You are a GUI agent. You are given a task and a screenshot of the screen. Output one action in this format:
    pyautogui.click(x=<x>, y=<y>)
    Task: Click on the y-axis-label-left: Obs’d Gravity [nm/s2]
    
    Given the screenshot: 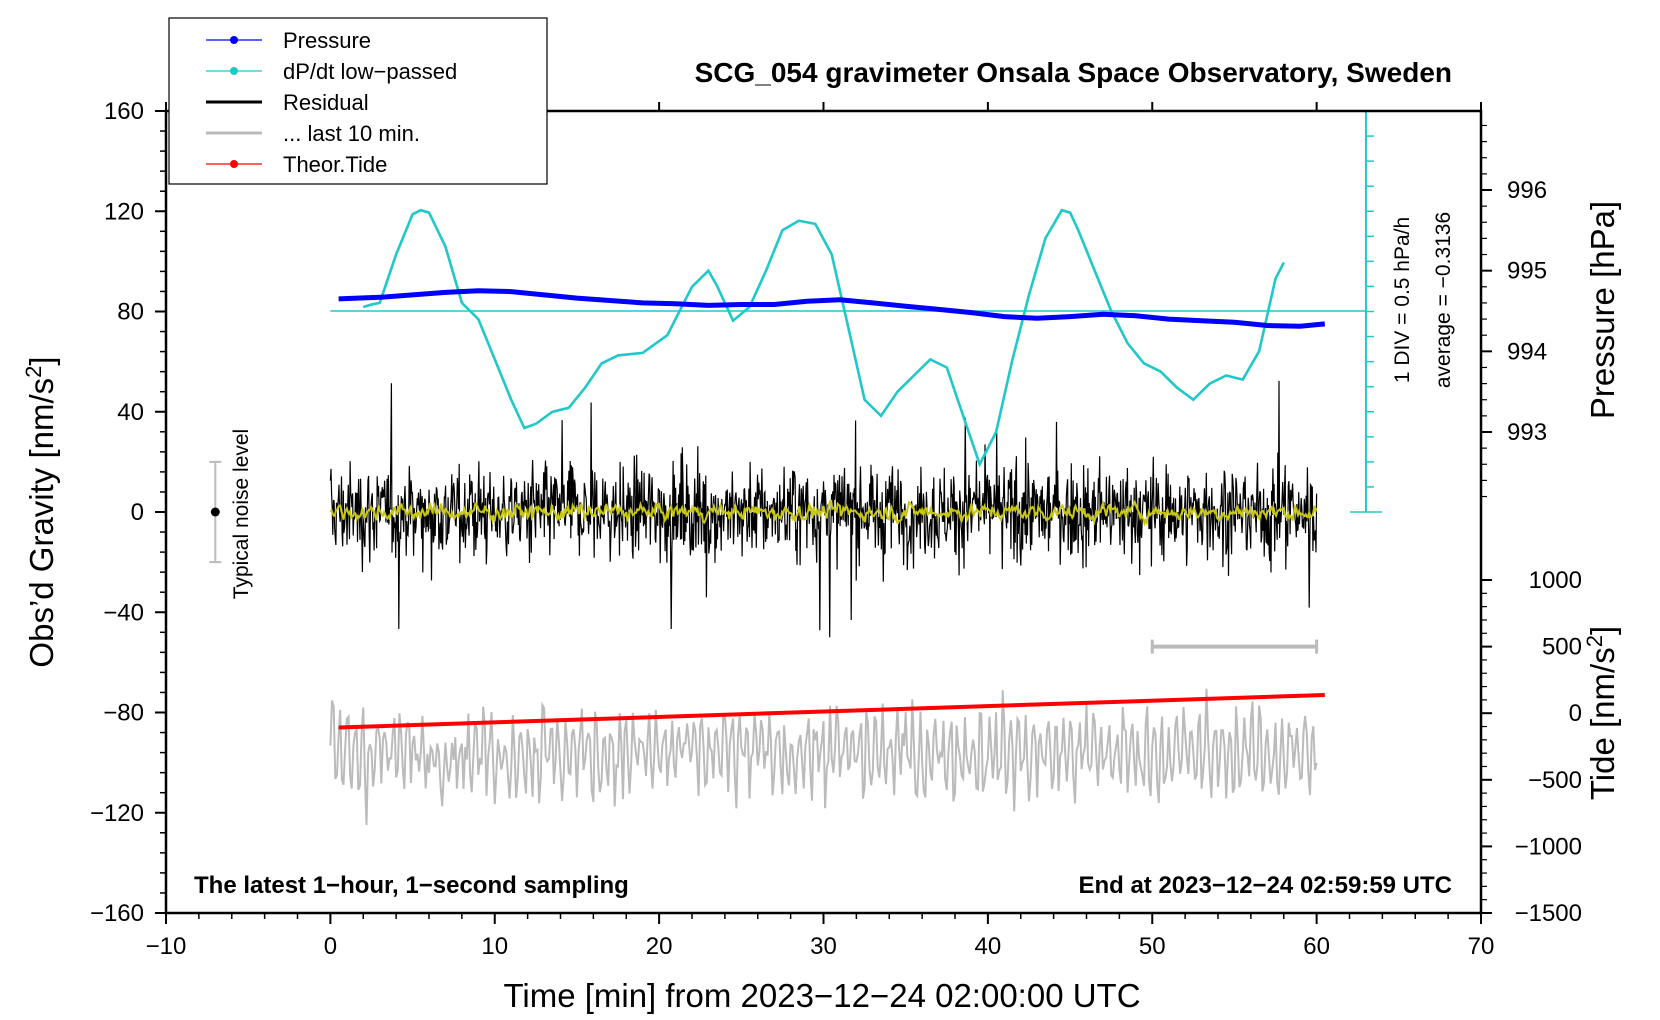 What is the action you would take?
    pyautogui.click(x=40, y=511)
    